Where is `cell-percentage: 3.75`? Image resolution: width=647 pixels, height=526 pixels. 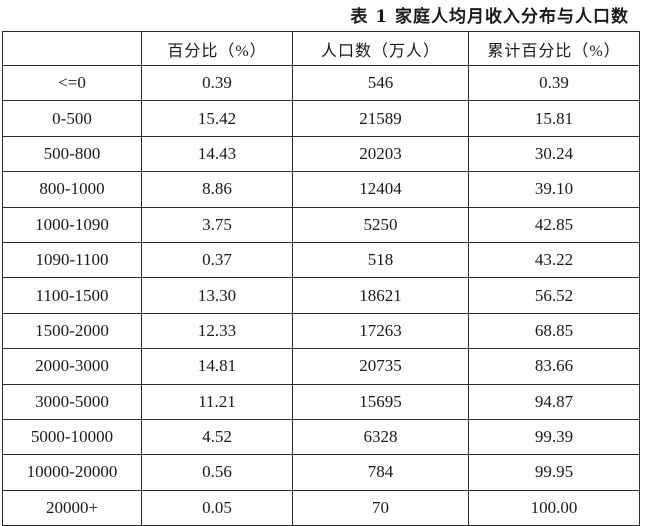
cell-percentage: 3.75 is located at coordinates (217, 224).